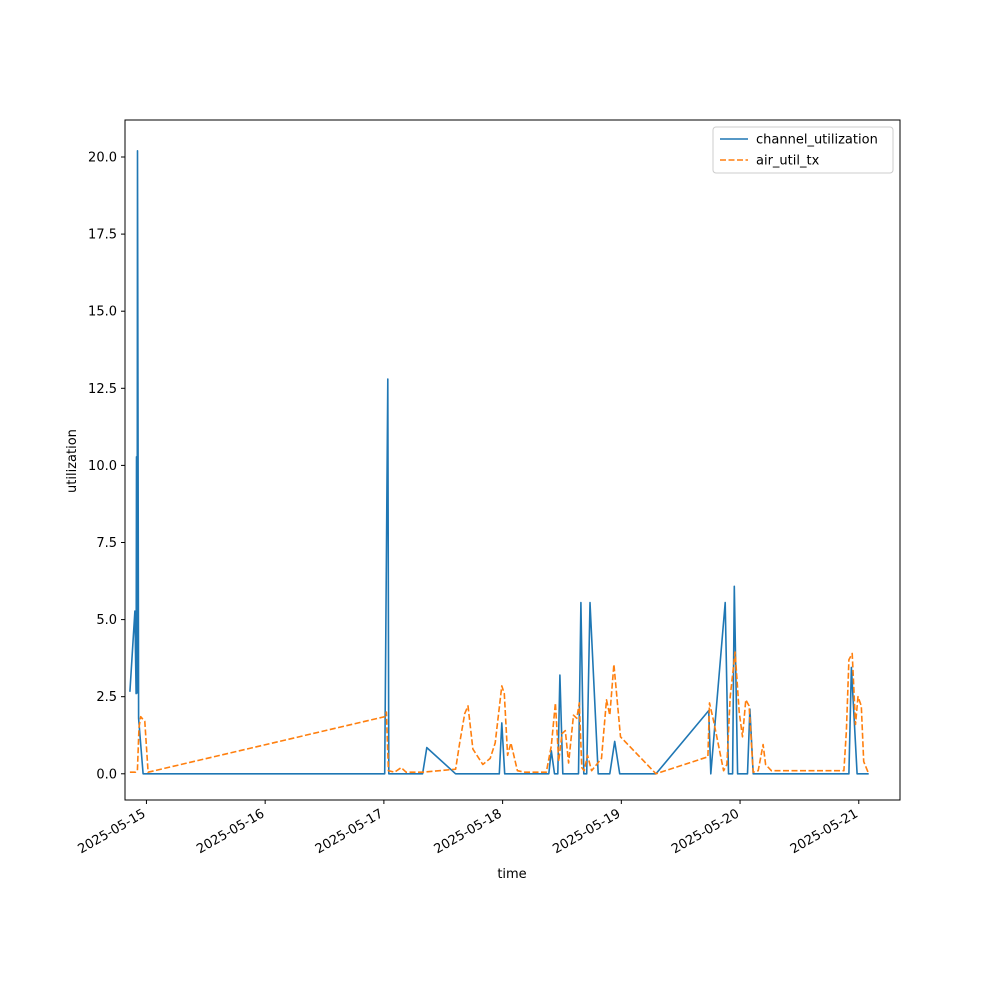 This screenshot has height=1000, width=1000. Describe the element at coordinates (102, 235) in the screenshot. I see `y-tick-label: 17.5` at that location.